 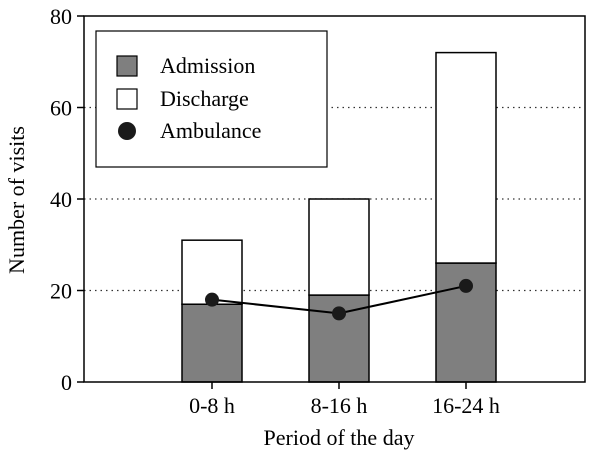 What do you see at coordinates (66, 382) in the screenshot?
I see `y-tick-label: 0` at bounding box center [66, 382].